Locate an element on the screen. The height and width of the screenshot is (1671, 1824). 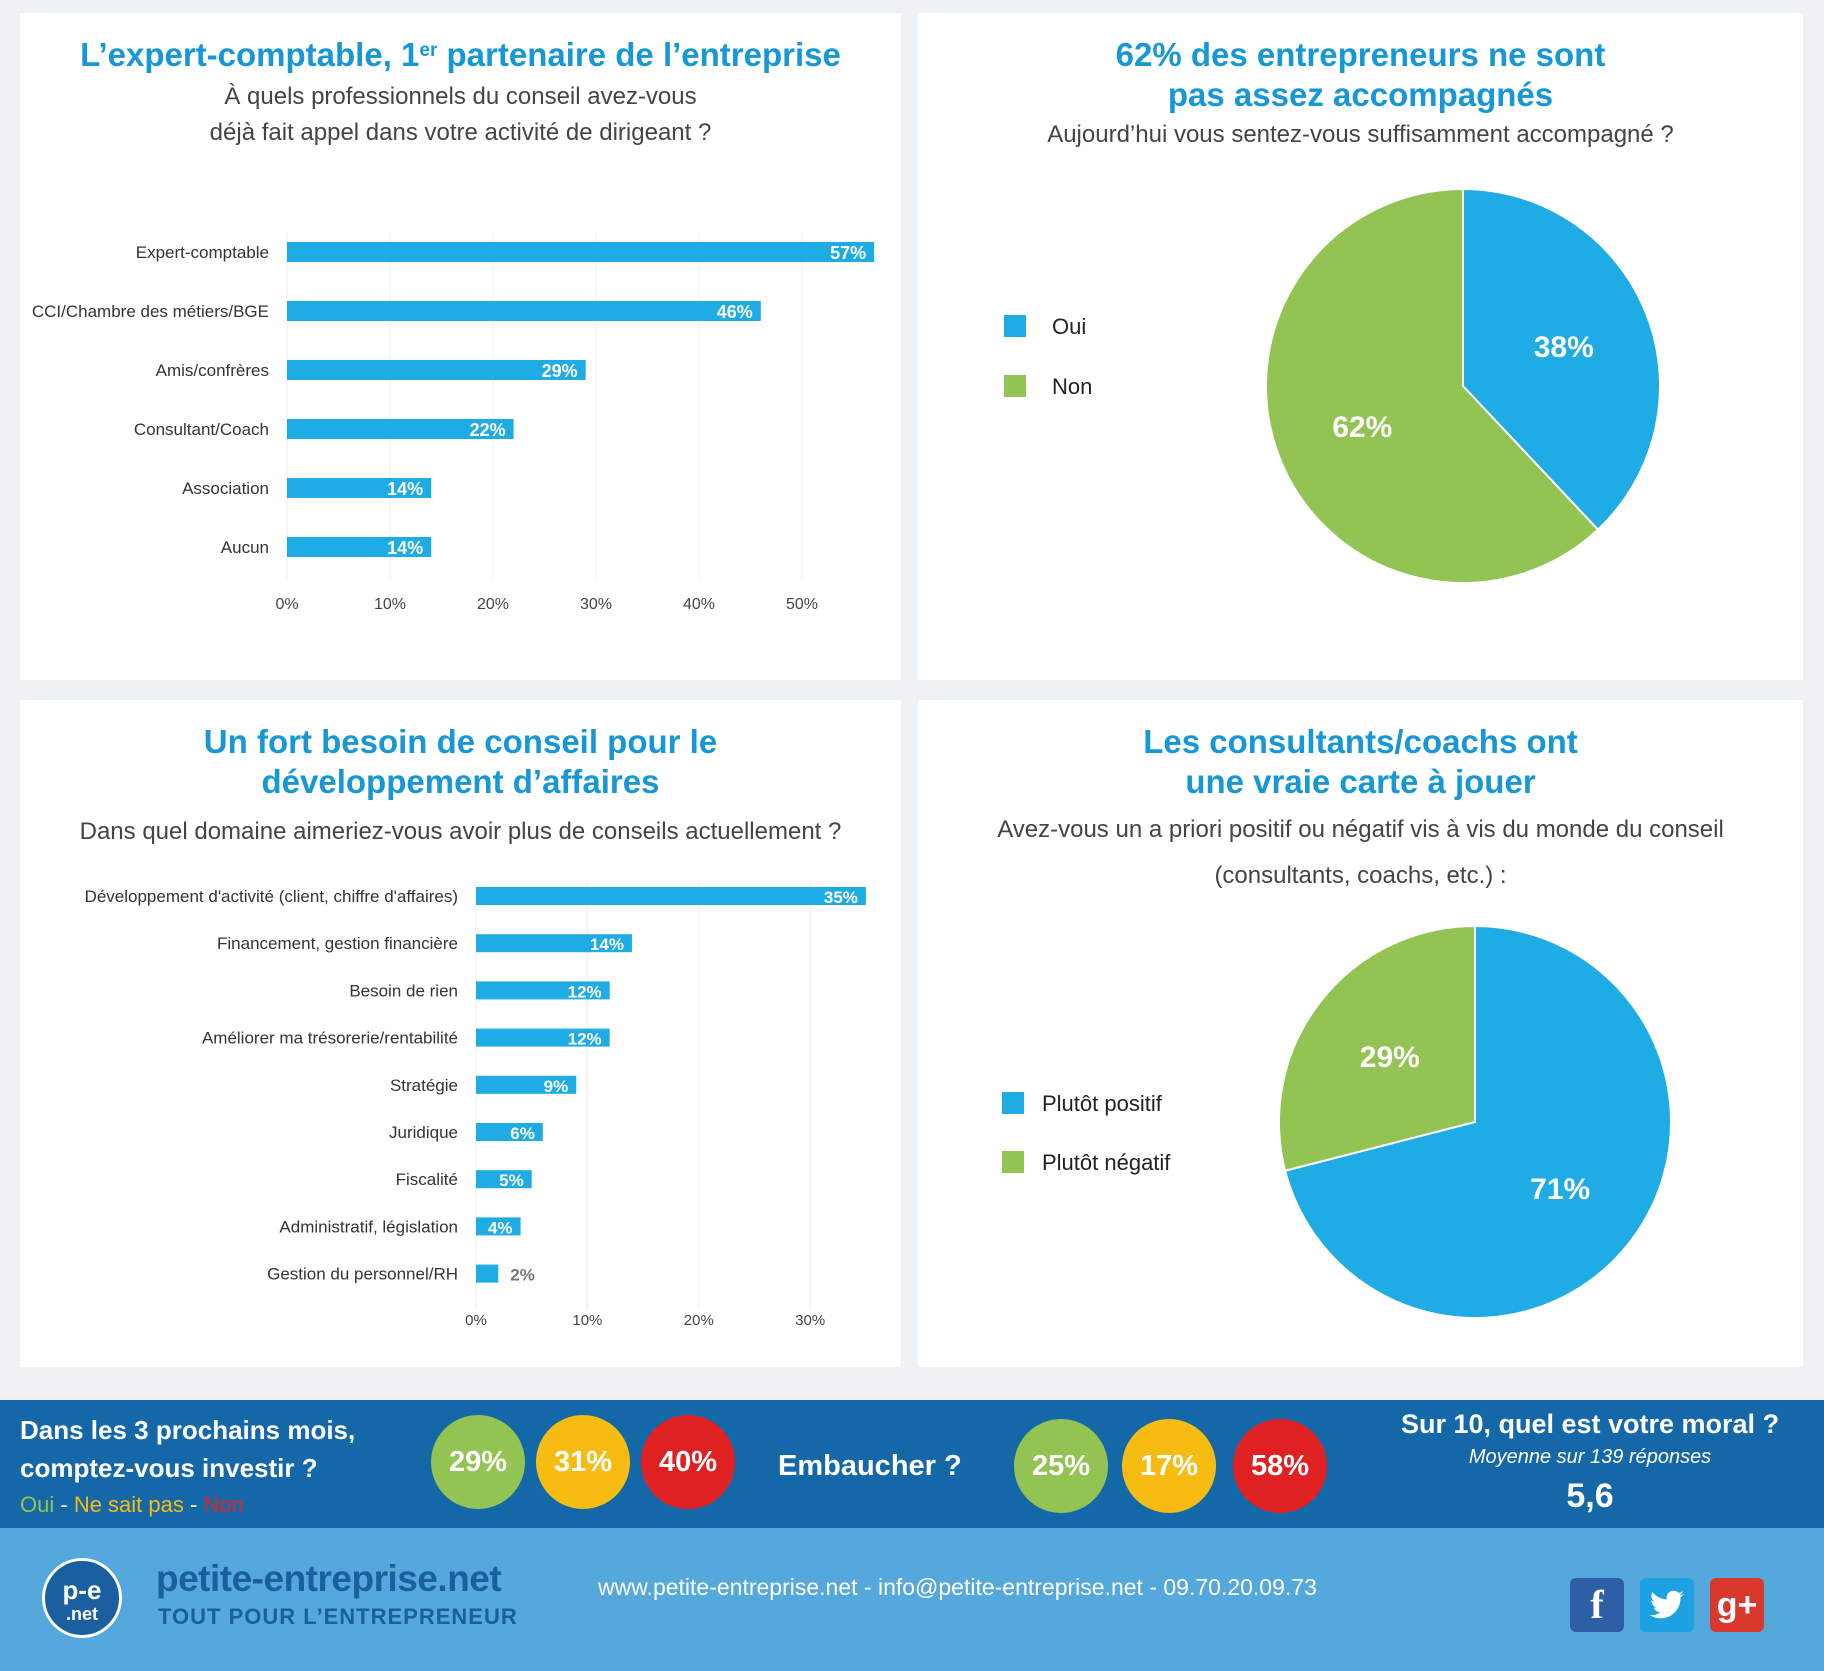
category-label-ameliorer-ma-tresorerie-rentabilite: Améliorer ma trésorerie/rentabilité is located at coordinates (330, 1038).